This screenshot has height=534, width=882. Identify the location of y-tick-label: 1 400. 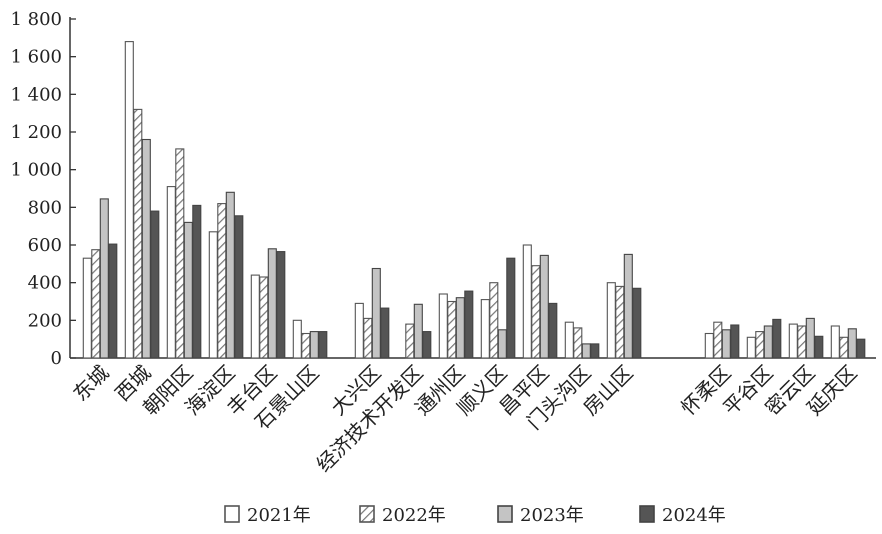
(36, 94).